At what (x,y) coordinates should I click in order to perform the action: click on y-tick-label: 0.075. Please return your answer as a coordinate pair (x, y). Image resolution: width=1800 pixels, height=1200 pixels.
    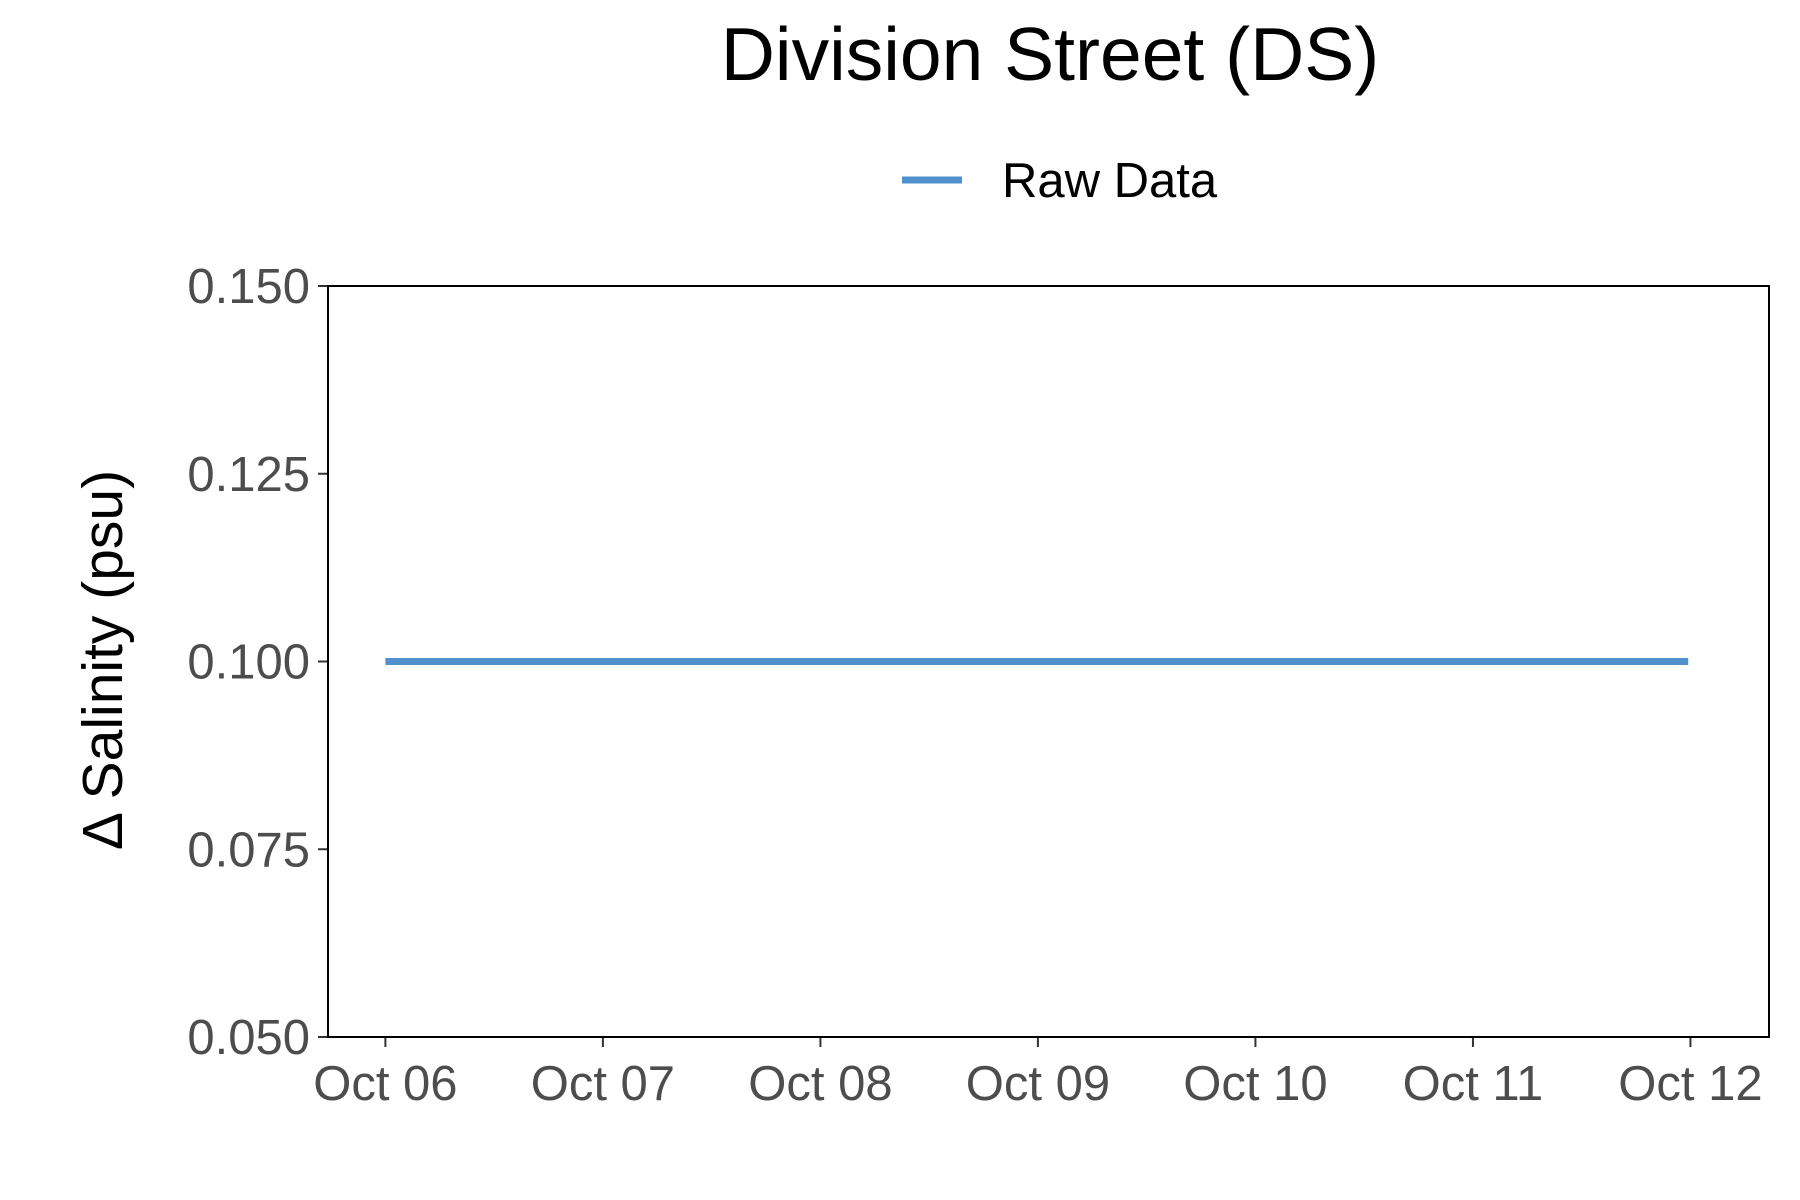
    Looking at the image, I should click on (248, 850).